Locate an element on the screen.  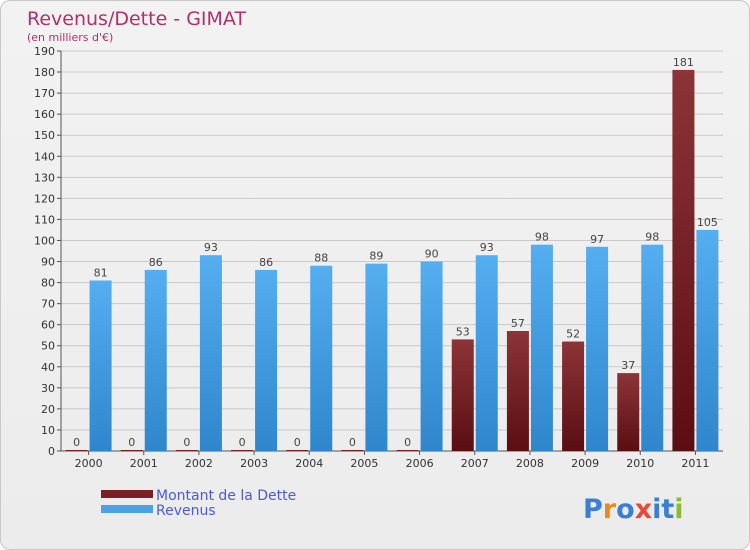
data-label-dette: 37 is located at coordinates (628, 365).